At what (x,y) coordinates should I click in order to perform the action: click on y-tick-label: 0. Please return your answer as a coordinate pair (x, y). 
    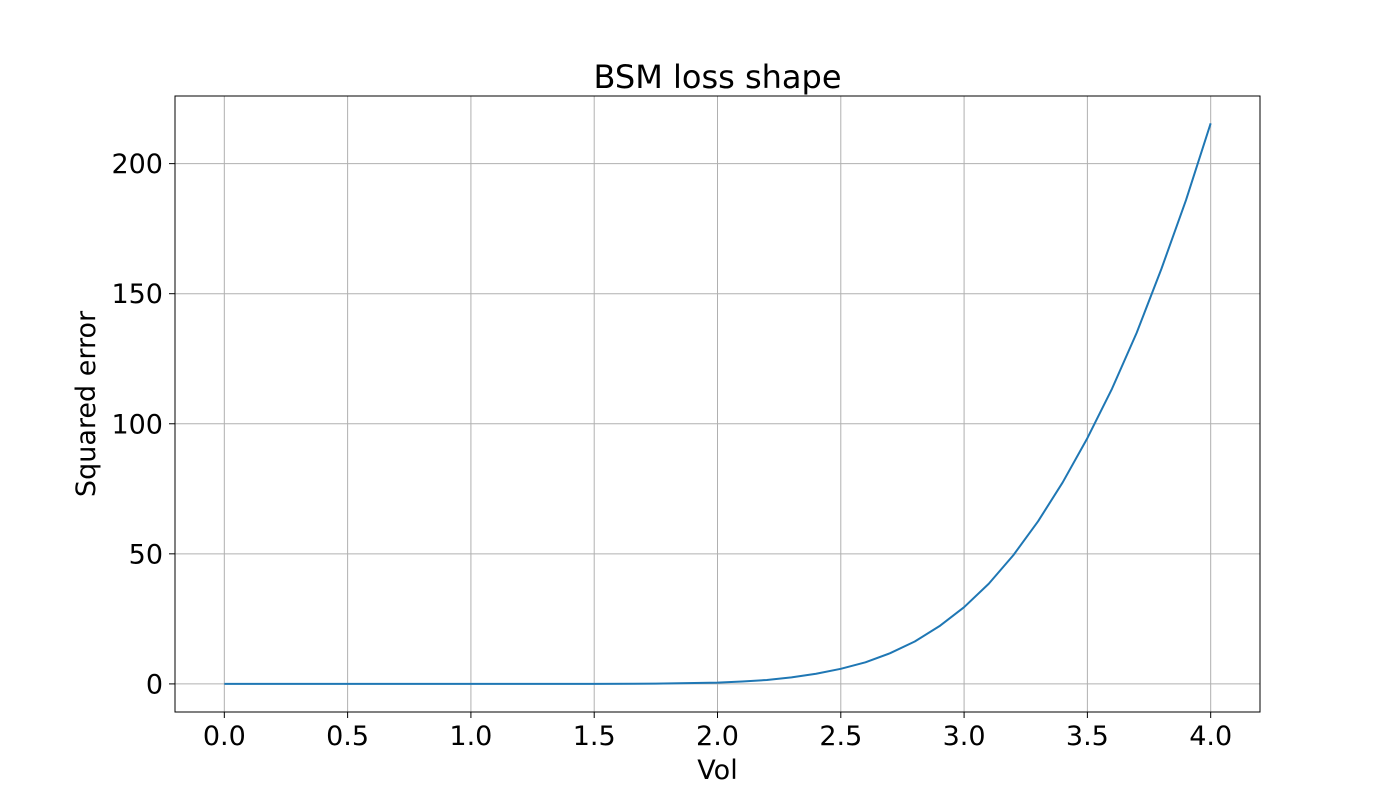
    Looking at the image, I should click on (154, 684).